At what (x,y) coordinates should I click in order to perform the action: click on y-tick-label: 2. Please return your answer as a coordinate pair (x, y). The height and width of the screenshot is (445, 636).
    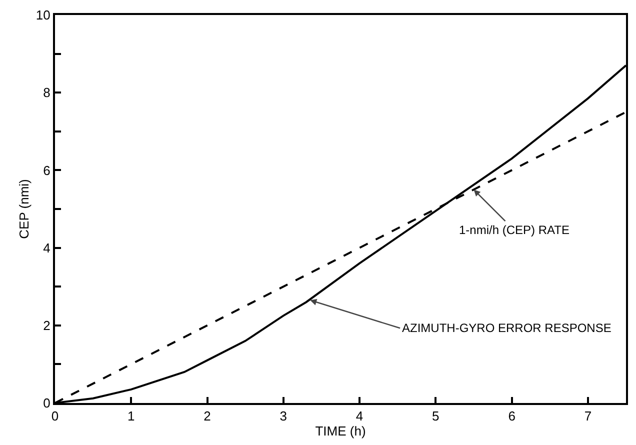
    Looking at the image, I should click on (46, 325).